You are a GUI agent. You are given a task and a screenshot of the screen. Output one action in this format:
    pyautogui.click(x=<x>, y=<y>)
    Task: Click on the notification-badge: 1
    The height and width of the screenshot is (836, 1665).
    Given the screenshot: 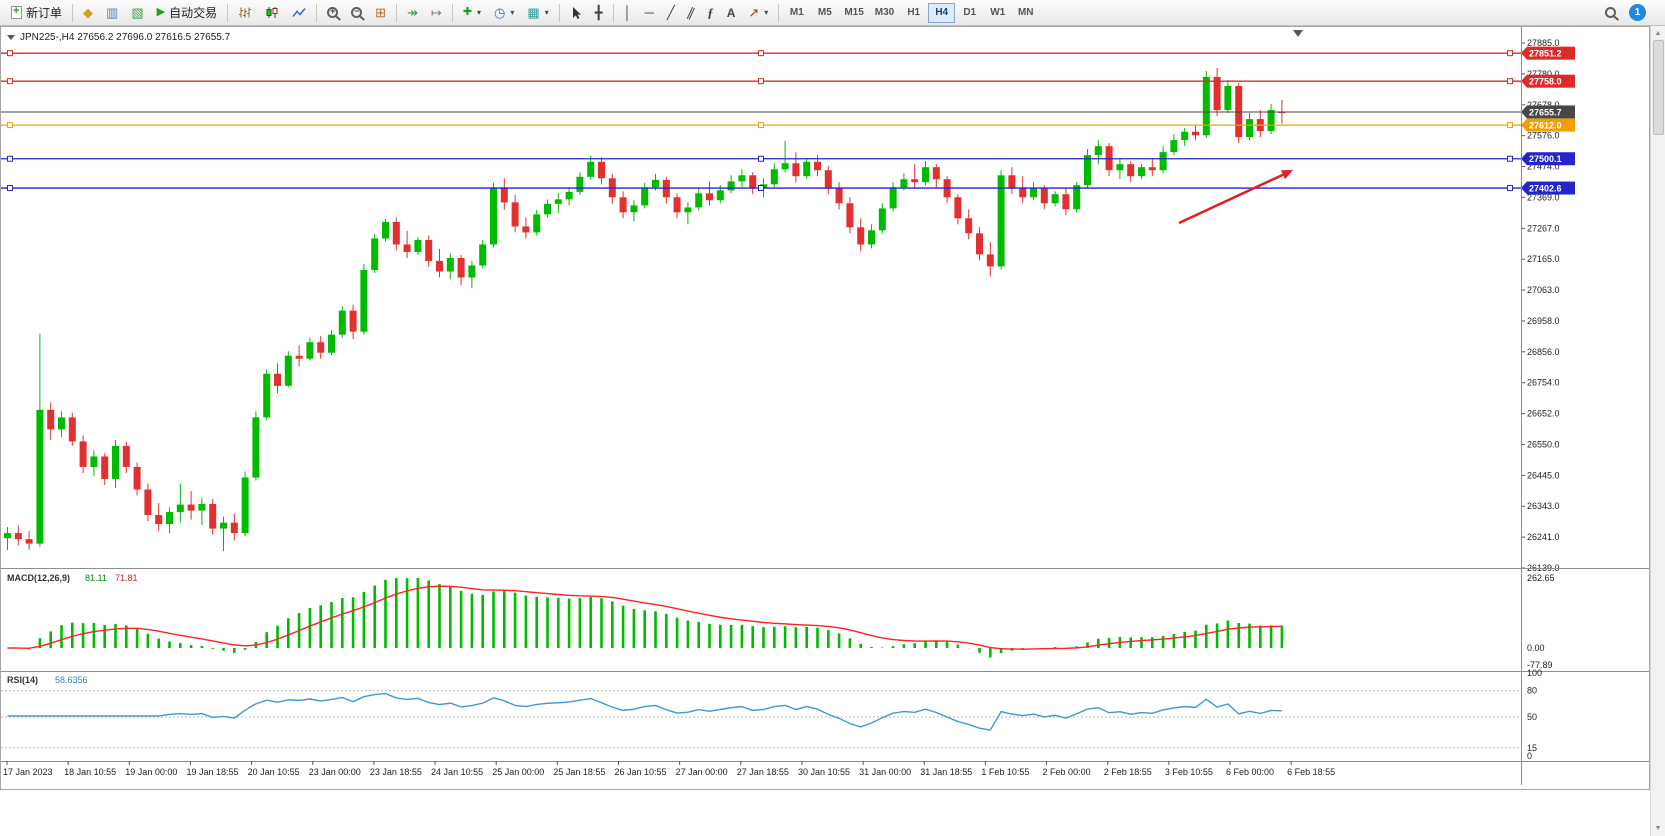 What is the action you would take?
    pyautogui.click(x=1637, y=12)
    